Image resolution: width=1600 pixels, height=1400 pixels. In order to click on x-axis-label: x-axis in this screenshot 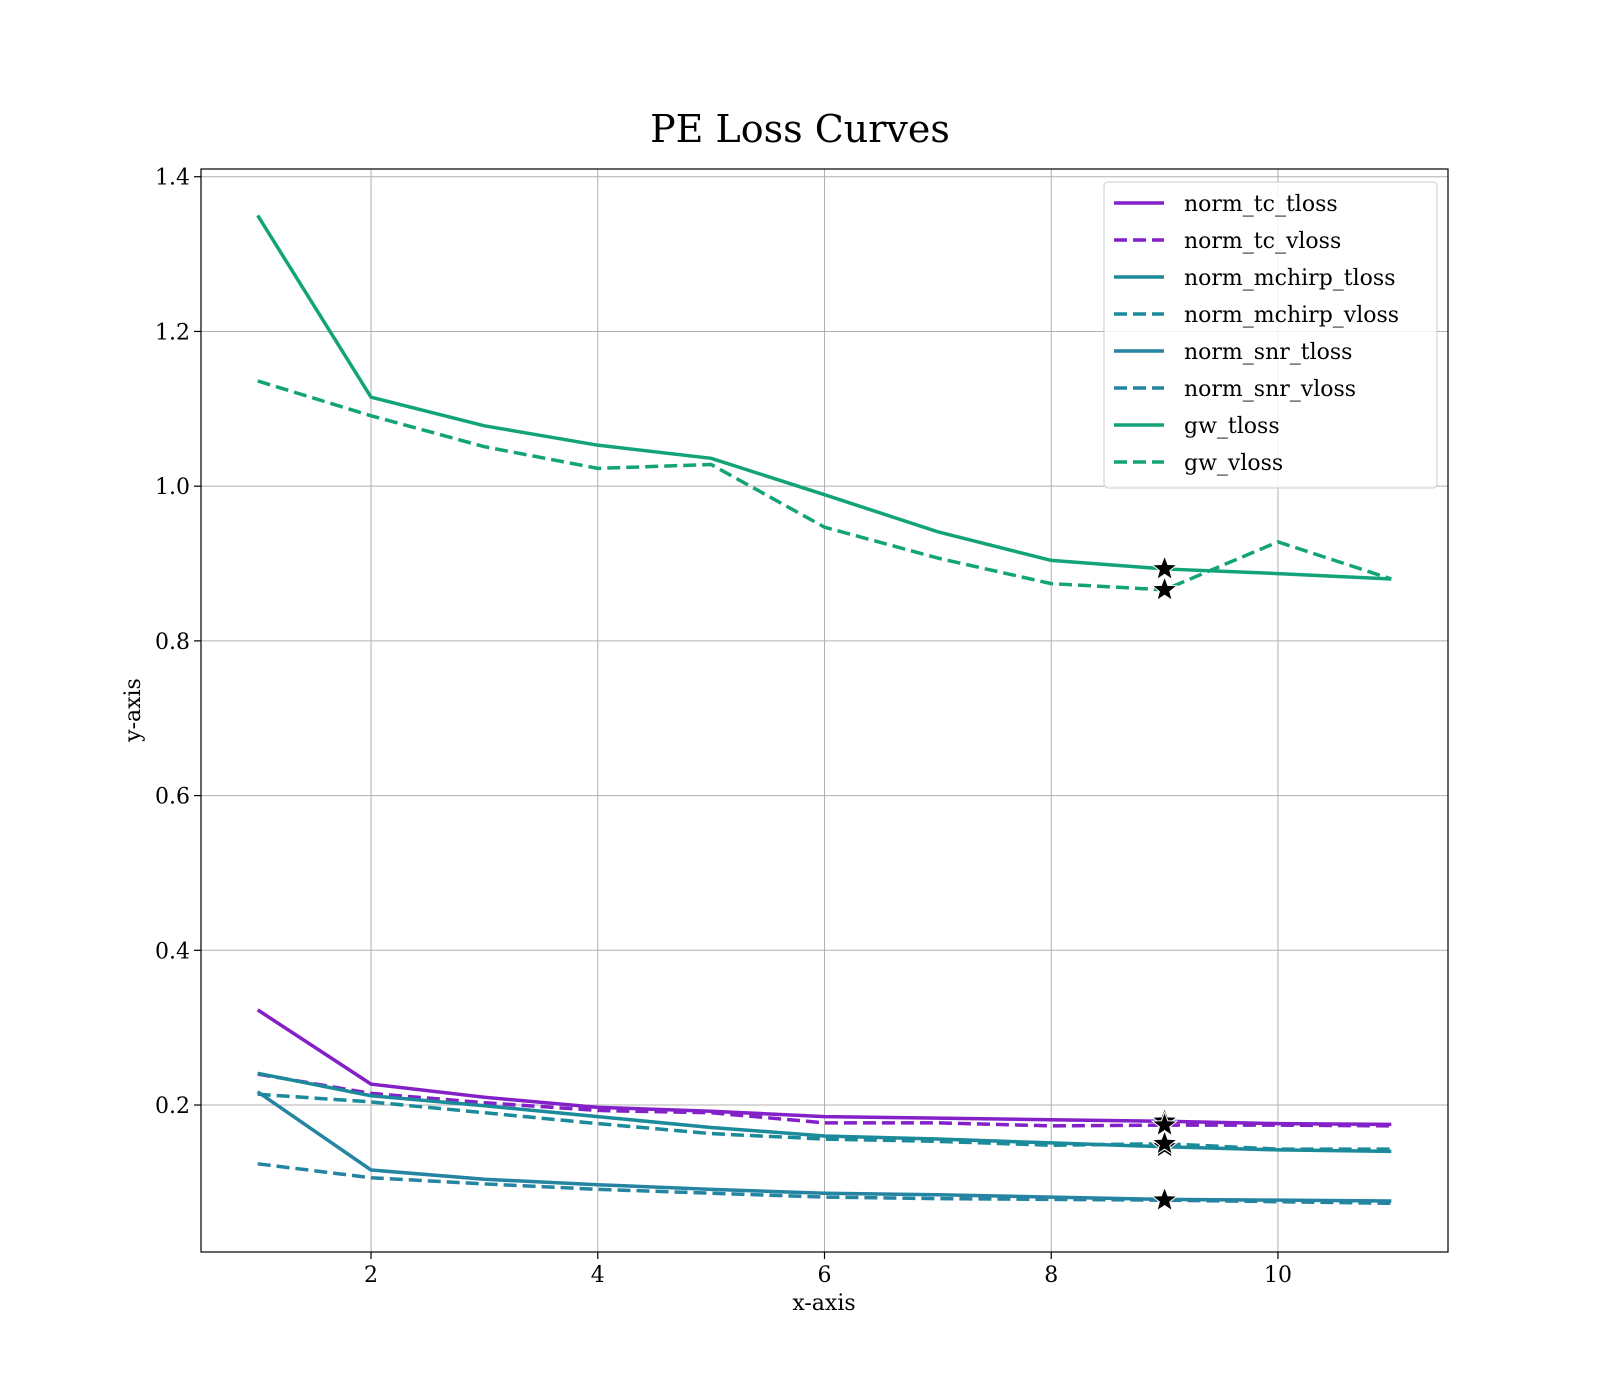, I will do `click(823, 1303)`.